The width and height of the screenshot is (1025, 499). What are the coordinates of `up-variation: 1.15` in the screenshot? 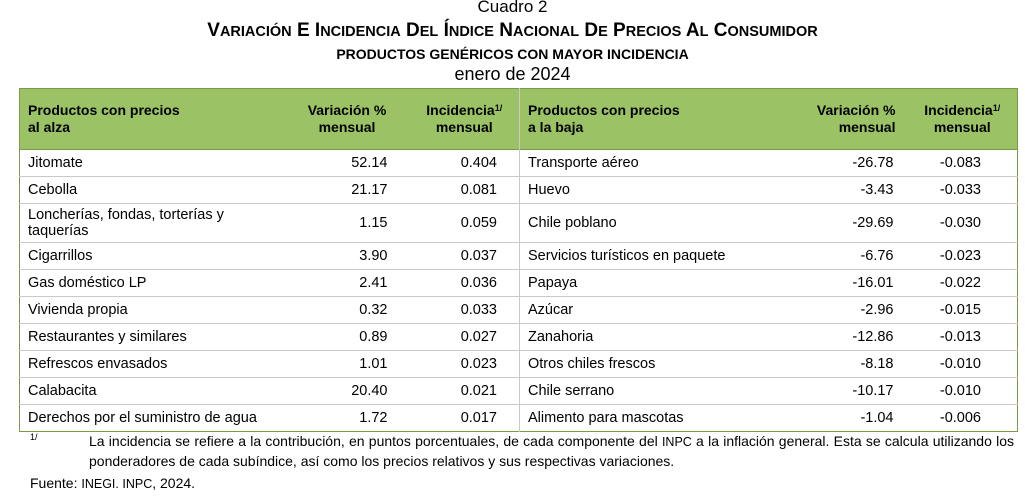 It's located at (347, 223).